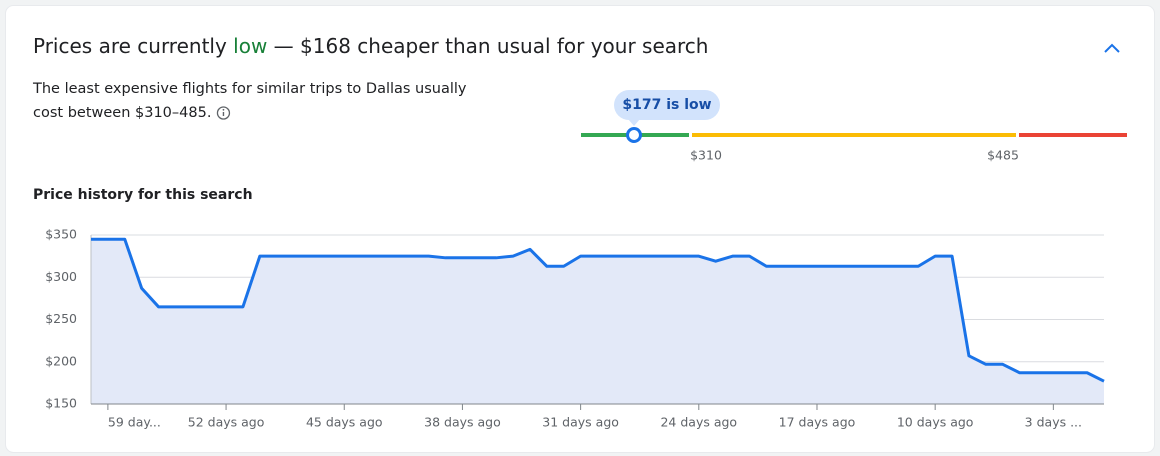  What do you see at coordinates (462, 422) in the screenshot?
I see `x-tick-label: 38 days ago` at bounding box center [462, 422].